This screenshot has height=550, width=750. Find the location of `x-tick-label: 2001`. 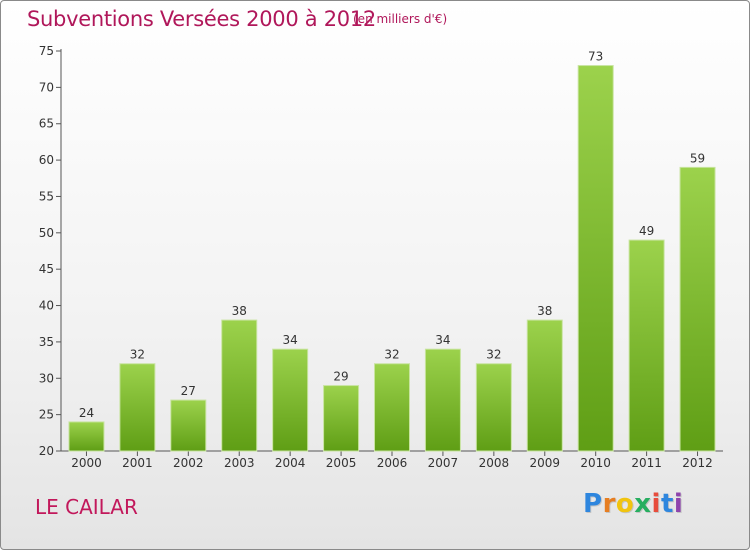

x-tick-label: 2001 is located at coordinates (137, 463).